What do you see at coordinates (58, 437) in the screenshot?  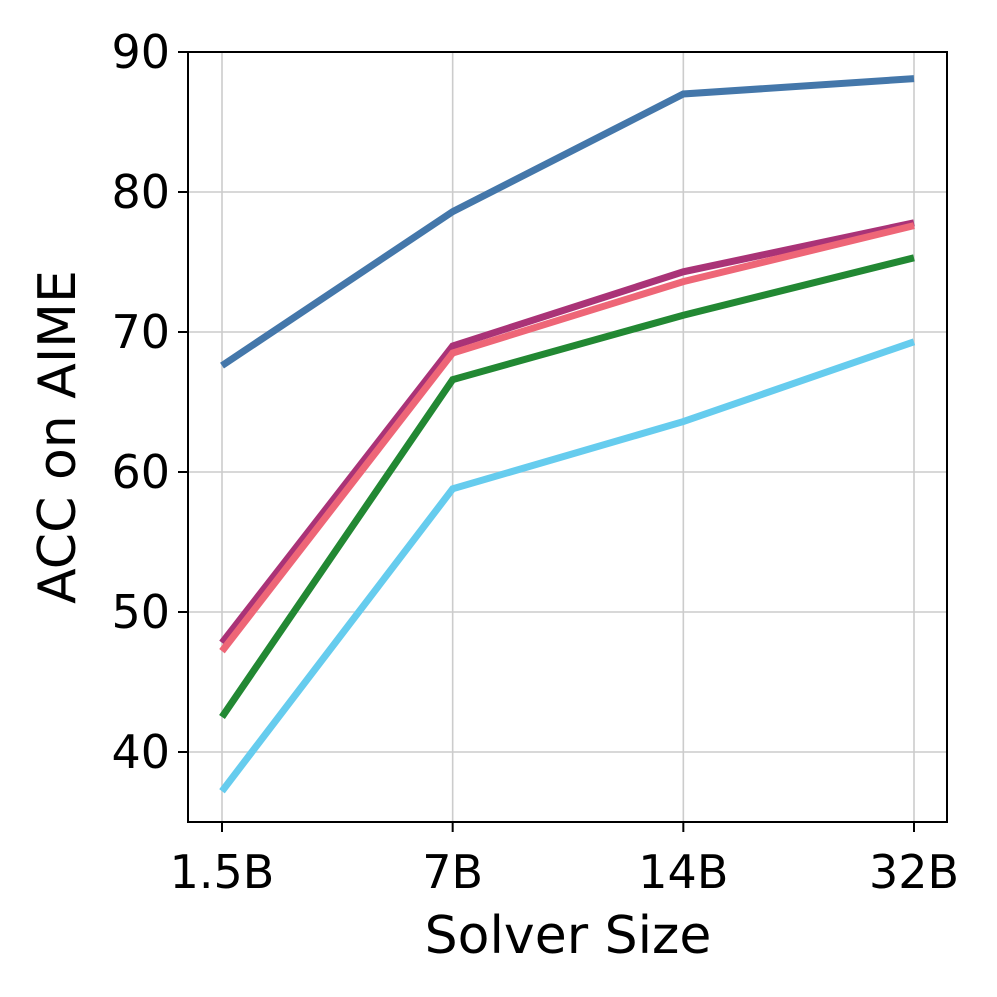 I see `y-axis-label: ACC on AIME` at bounding box center [58, 437].